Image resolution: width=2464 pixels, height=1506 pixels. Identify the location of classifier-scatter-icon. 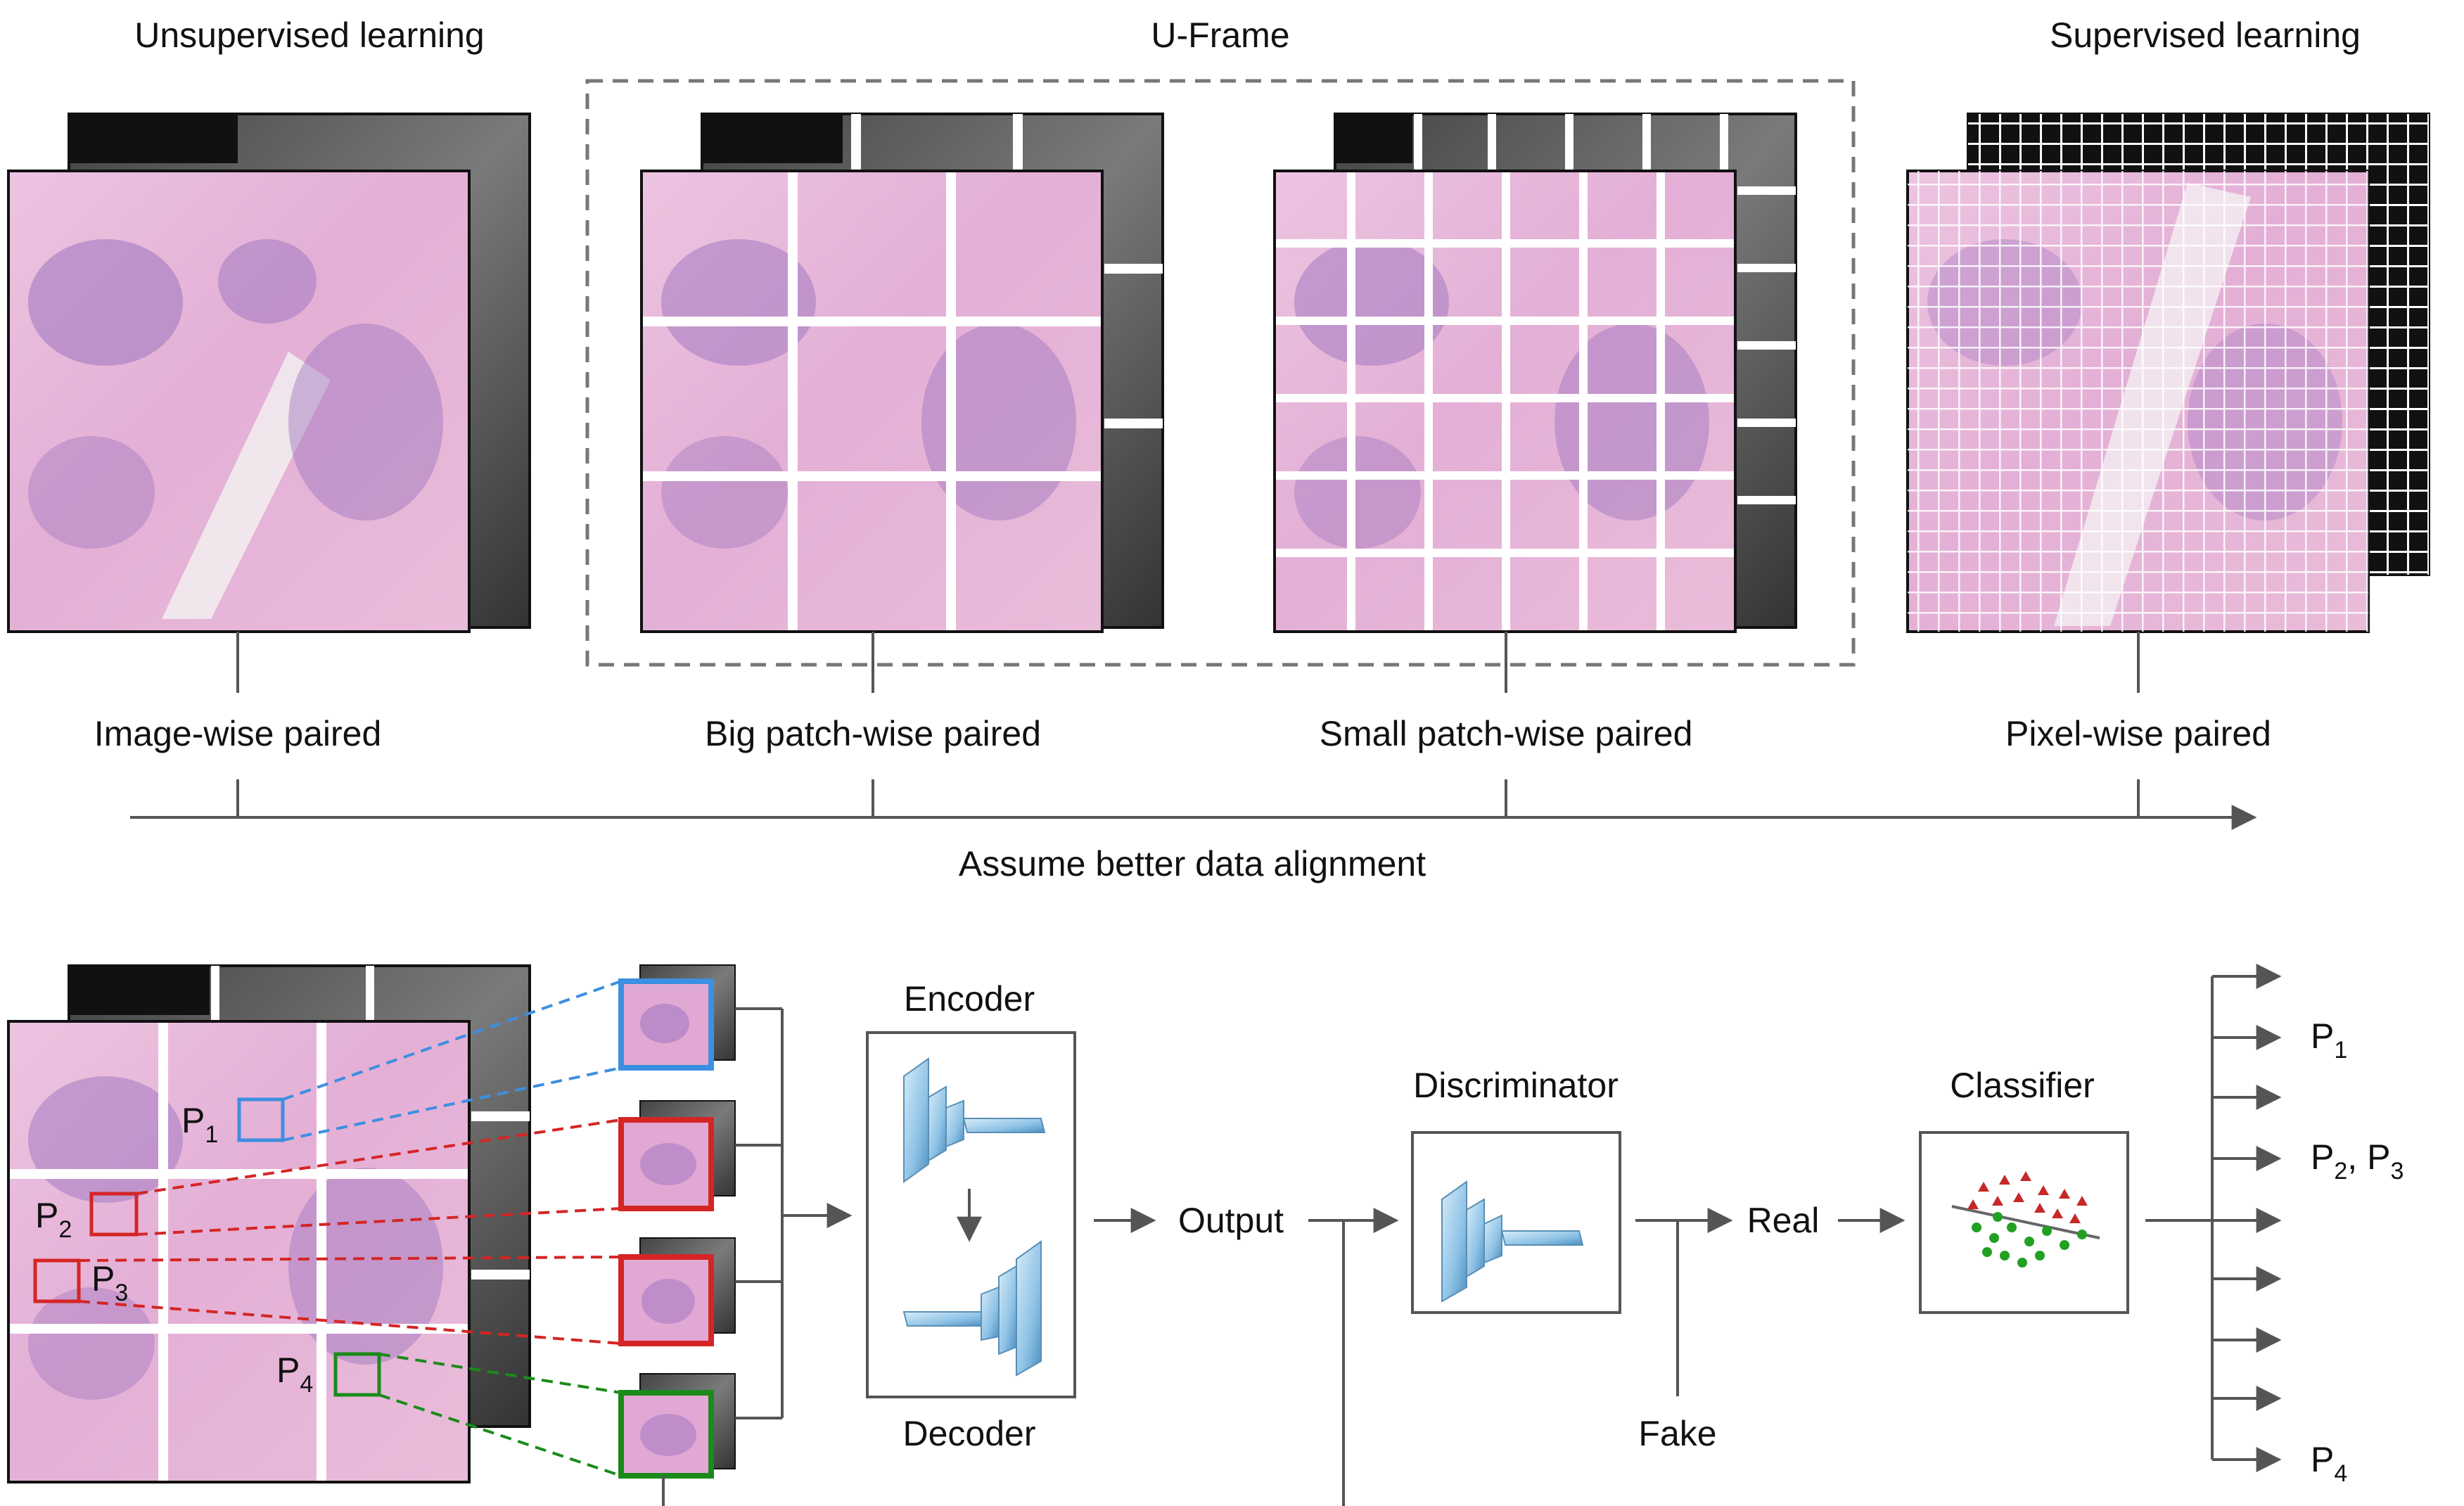
(2025, 1219).